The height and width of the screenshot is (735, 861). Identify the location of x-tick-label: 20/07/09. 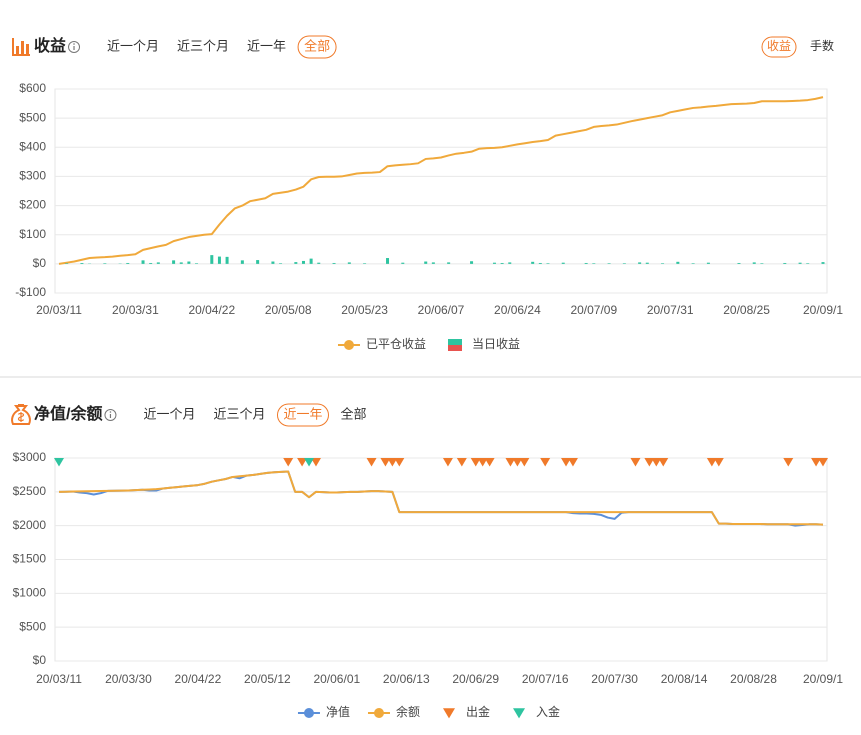
(593, 310).